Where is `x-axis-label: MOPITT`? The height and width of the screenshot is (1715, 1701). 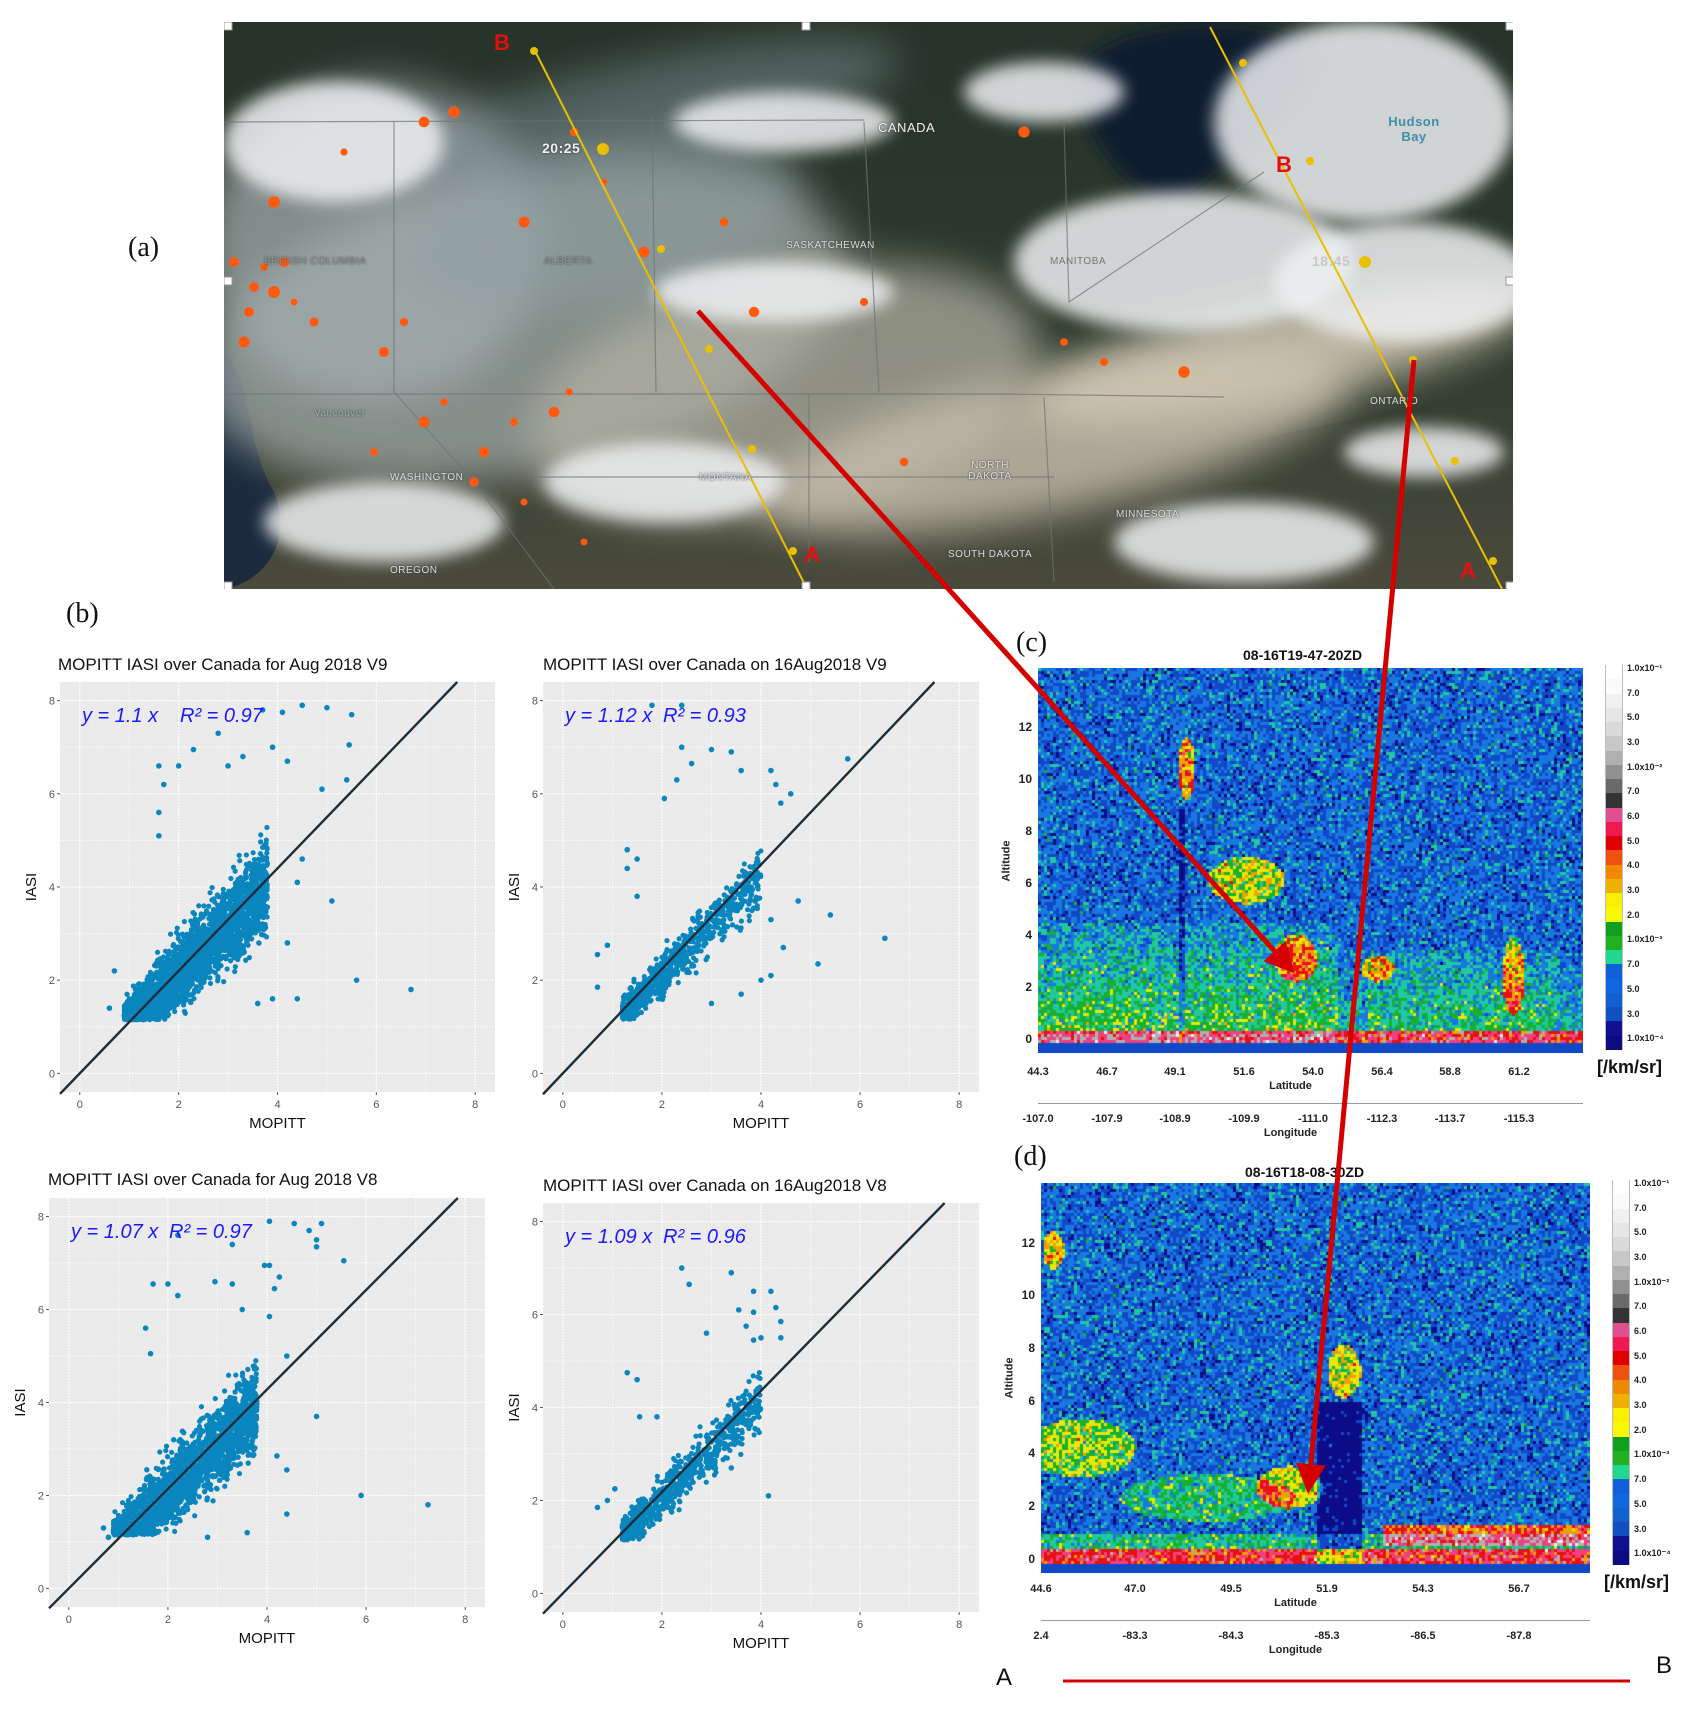 x-axis-label: MOPITT is located at coordinates (277, 1123).